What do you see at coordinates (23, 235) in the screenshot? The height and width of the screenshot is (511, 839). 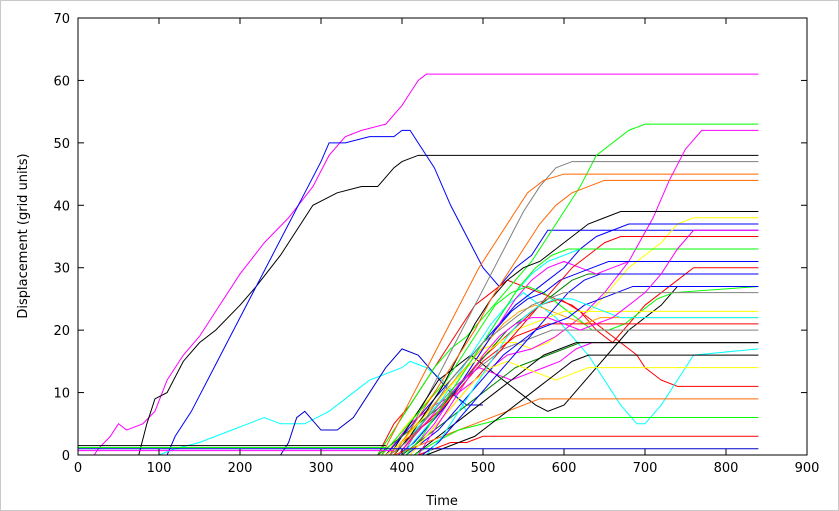 I see `y-axis-title: Displacement (grid units)` at bounding box center [23, 235].